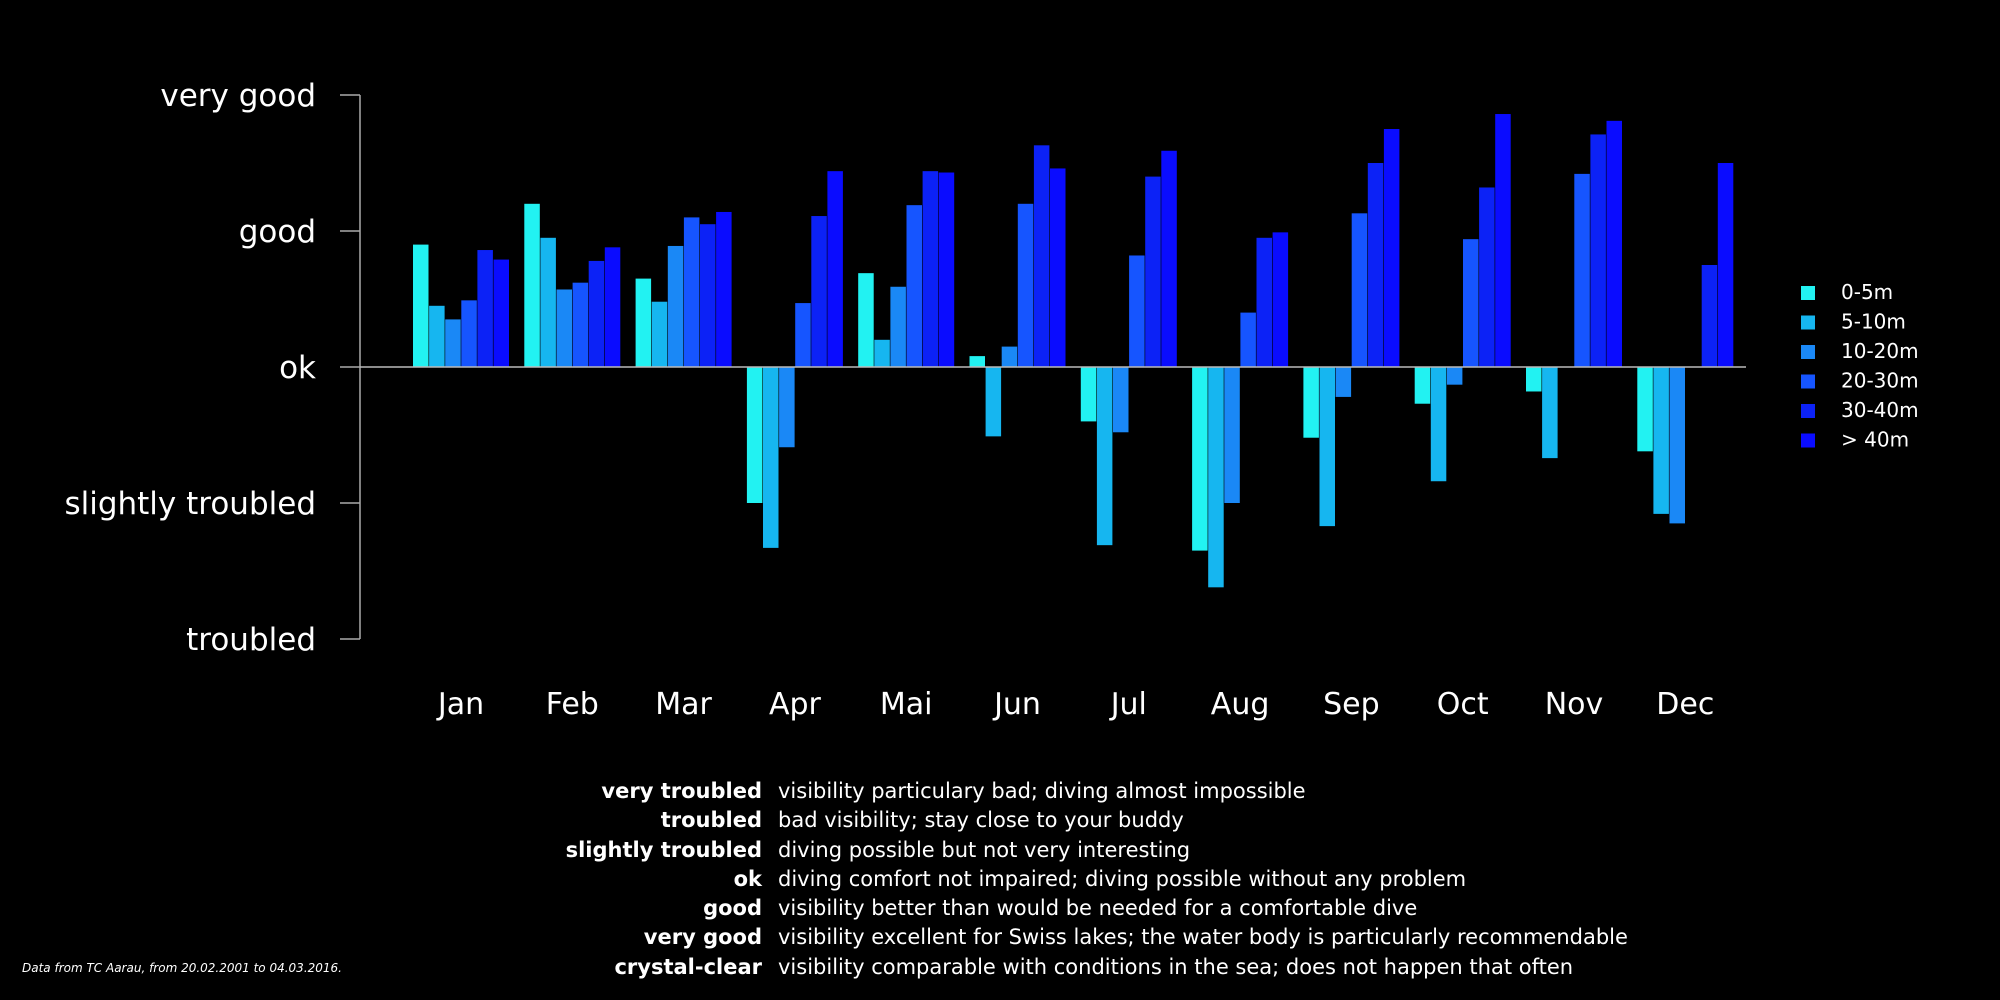 This screenshot has width=2000, height=1000. Describe the element at coordinates (981, 820) in the screenshot. I see `definition-text: bad visibility; stay close to your buddy` at that location.